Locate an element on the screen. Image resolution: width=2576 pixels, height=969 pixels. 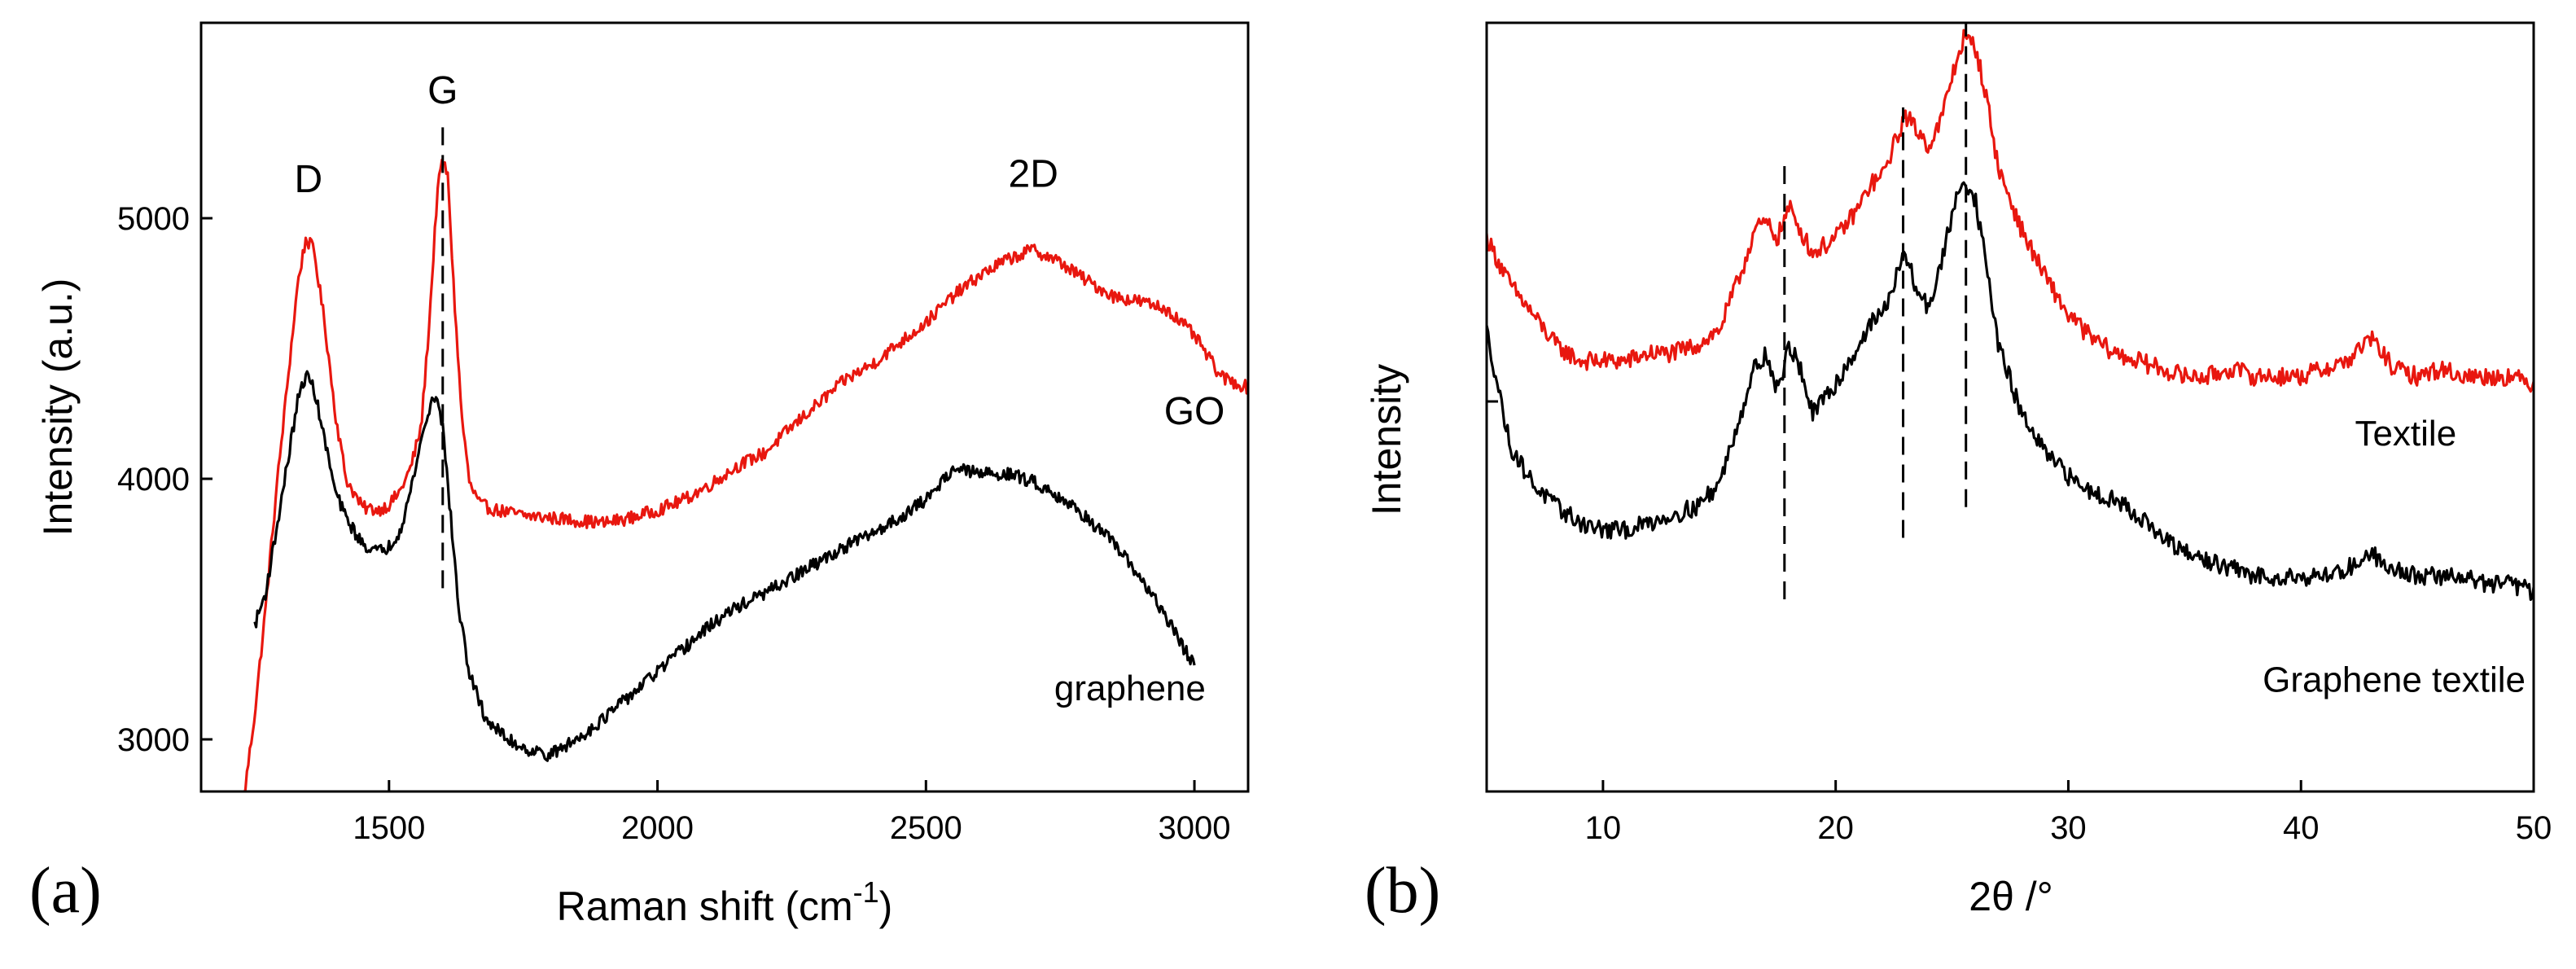
annotation-graphene: graphene is located at coordinates (1130, 688).